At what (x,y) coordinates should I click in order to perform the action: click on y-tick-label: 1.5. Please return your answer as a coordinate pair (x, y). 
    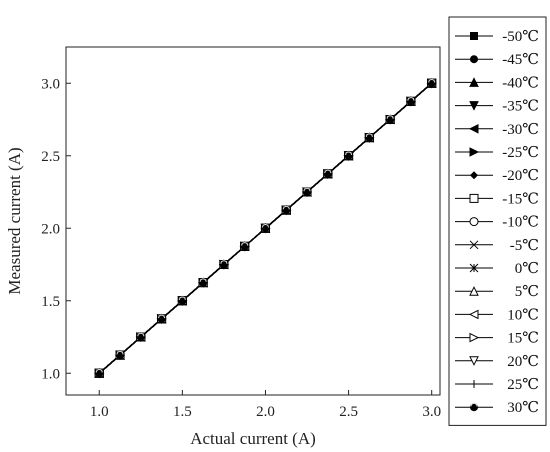
    Looking at the image, I should click on (50, 302).